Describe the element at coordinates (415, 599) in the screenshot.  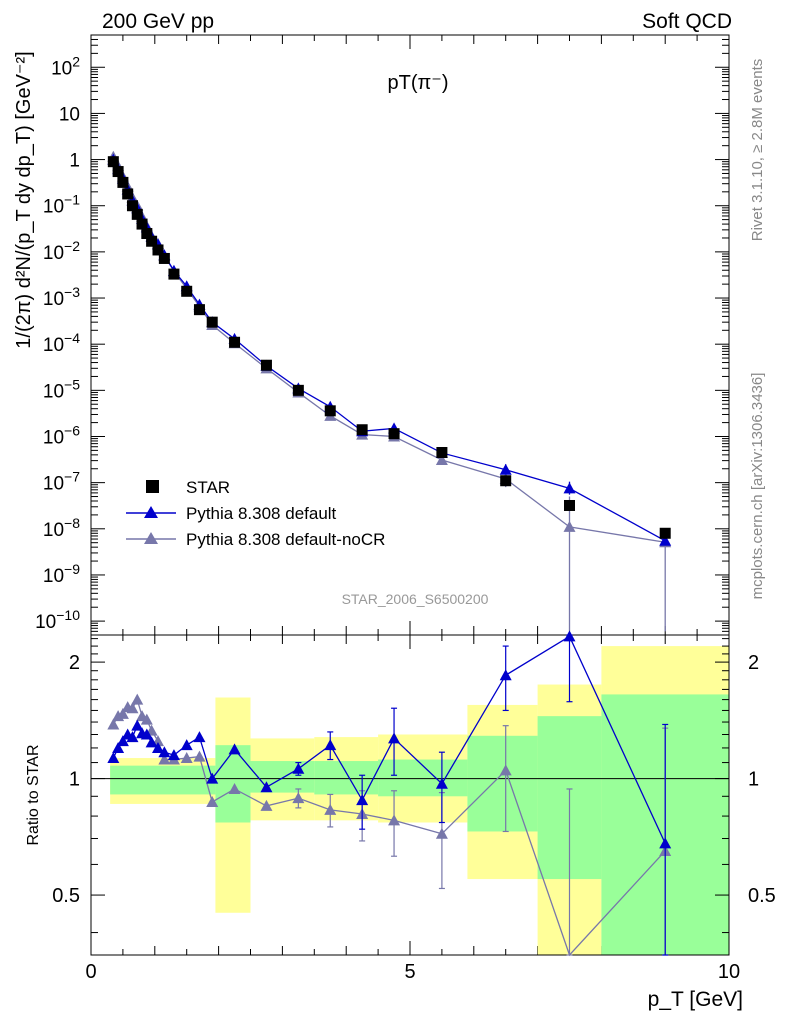
I see `analysis-label: STAR_2006_S6500200` at that location.